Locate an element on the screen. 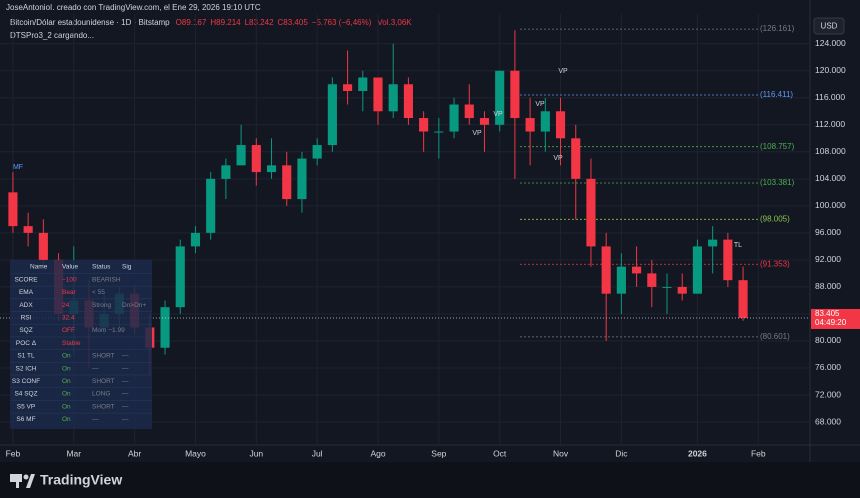 The height and width of the screenshot is (498, 860). y-tick-label: 76.000 is located at coordinates (828, 367).